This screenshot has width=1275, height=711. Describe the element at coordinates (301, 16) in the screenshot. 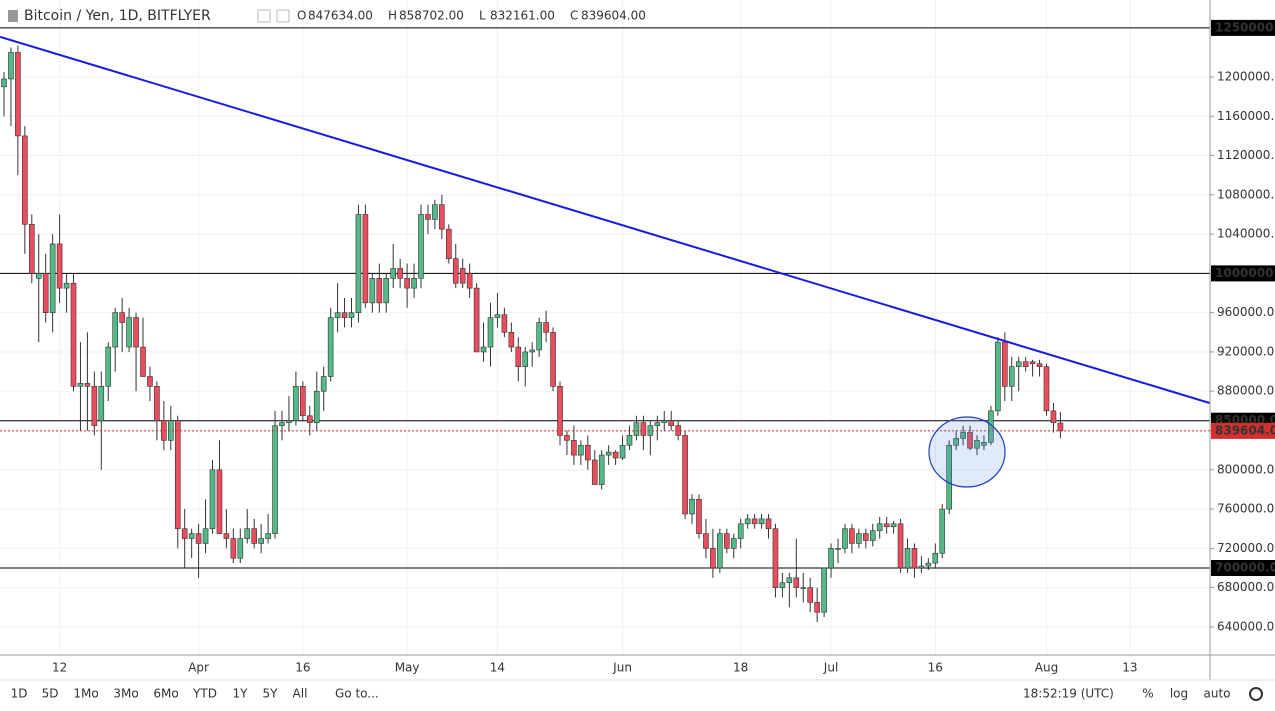

I see `ohlc-prefix: O` at that location.